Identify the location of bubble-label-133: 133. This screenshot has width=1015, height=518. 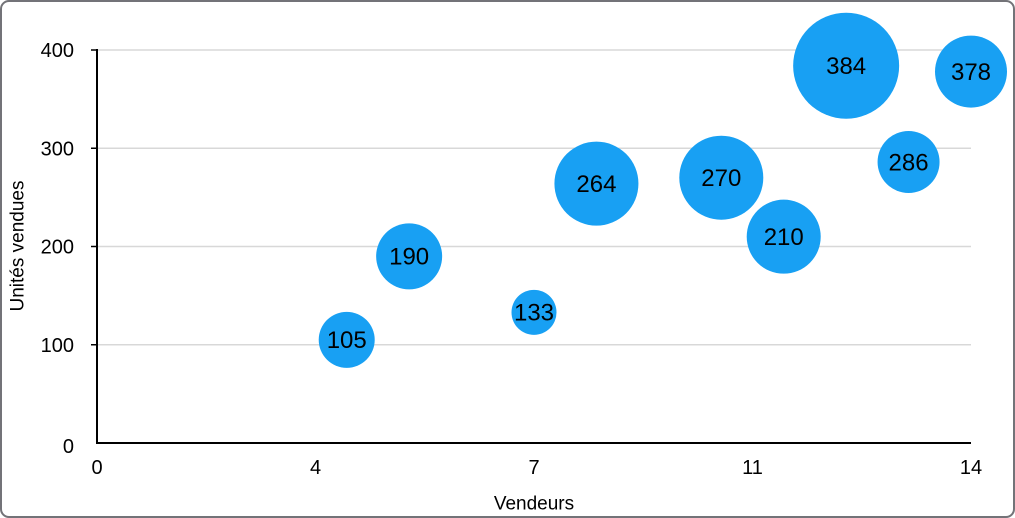
(534, 313).